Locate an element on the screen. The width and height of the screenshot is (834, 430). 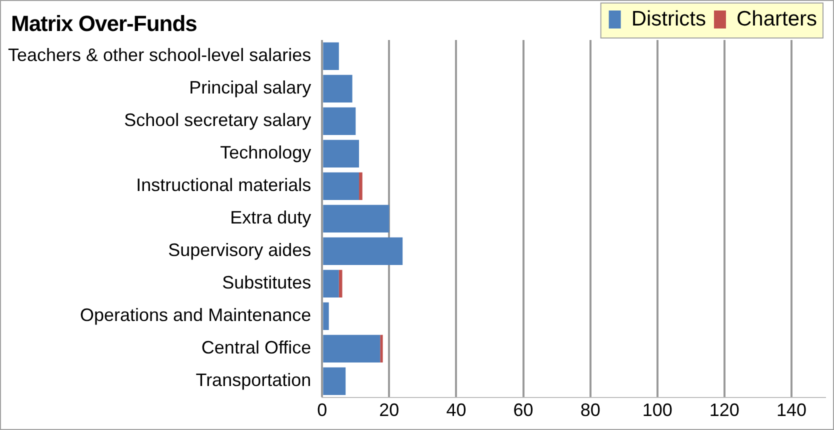
y-tick-label: Central Office is located at coordinates (256, 348).